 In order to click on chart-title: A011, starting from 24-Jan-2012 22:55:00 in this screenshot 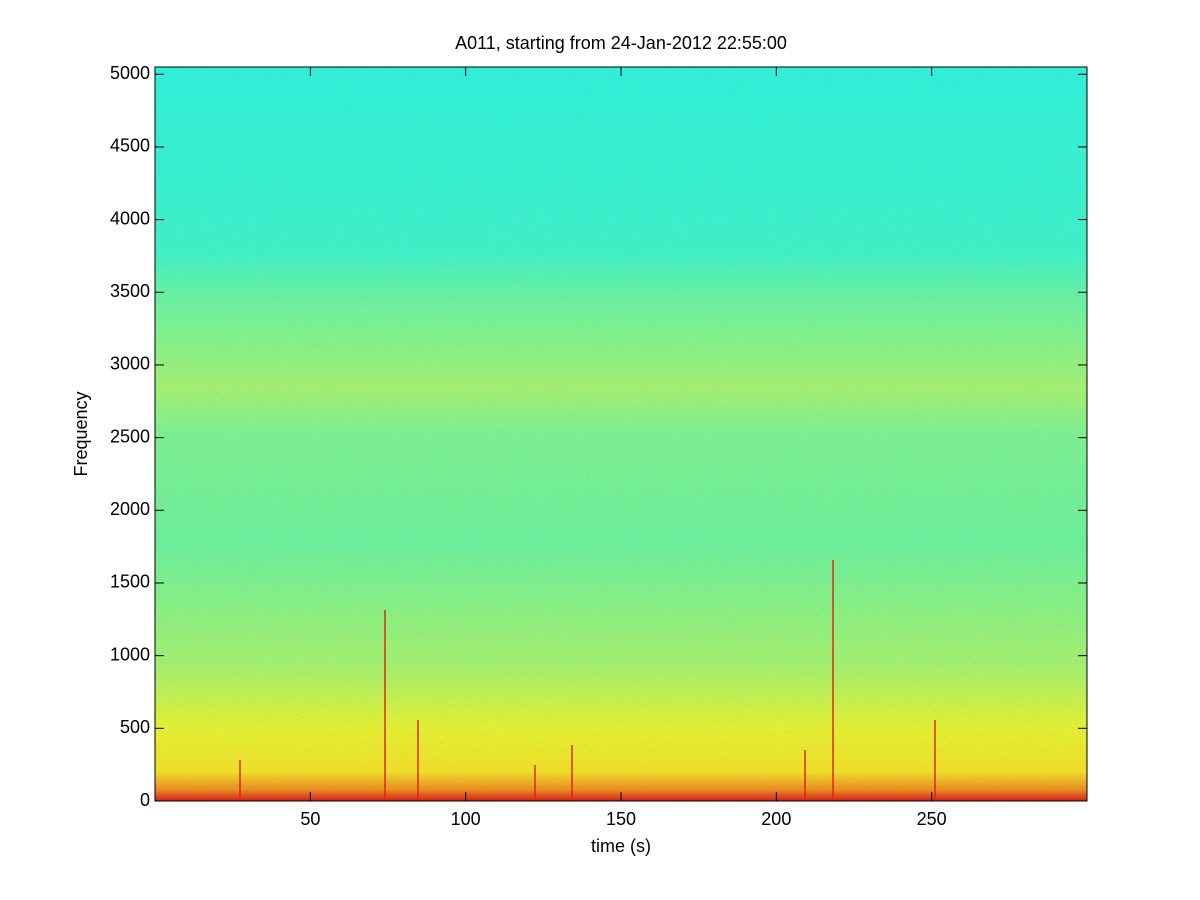, I will do `click(621, 43)`.